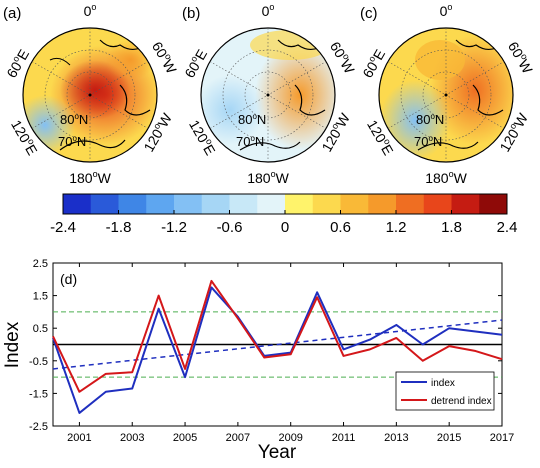  What do you see at coordinates (521, 57) in the screenshot?
I see `map-c-lon-60w: 60oW` at bounding box center [521, 57].